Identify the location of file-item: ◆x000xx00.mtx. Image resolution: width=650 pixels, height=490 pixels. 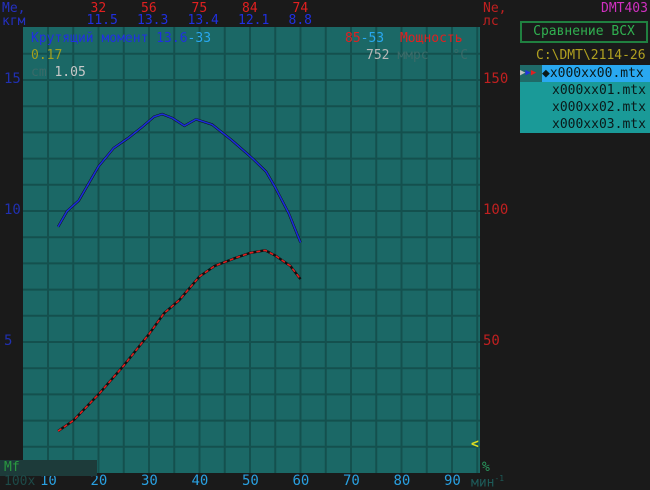
(585, 73).